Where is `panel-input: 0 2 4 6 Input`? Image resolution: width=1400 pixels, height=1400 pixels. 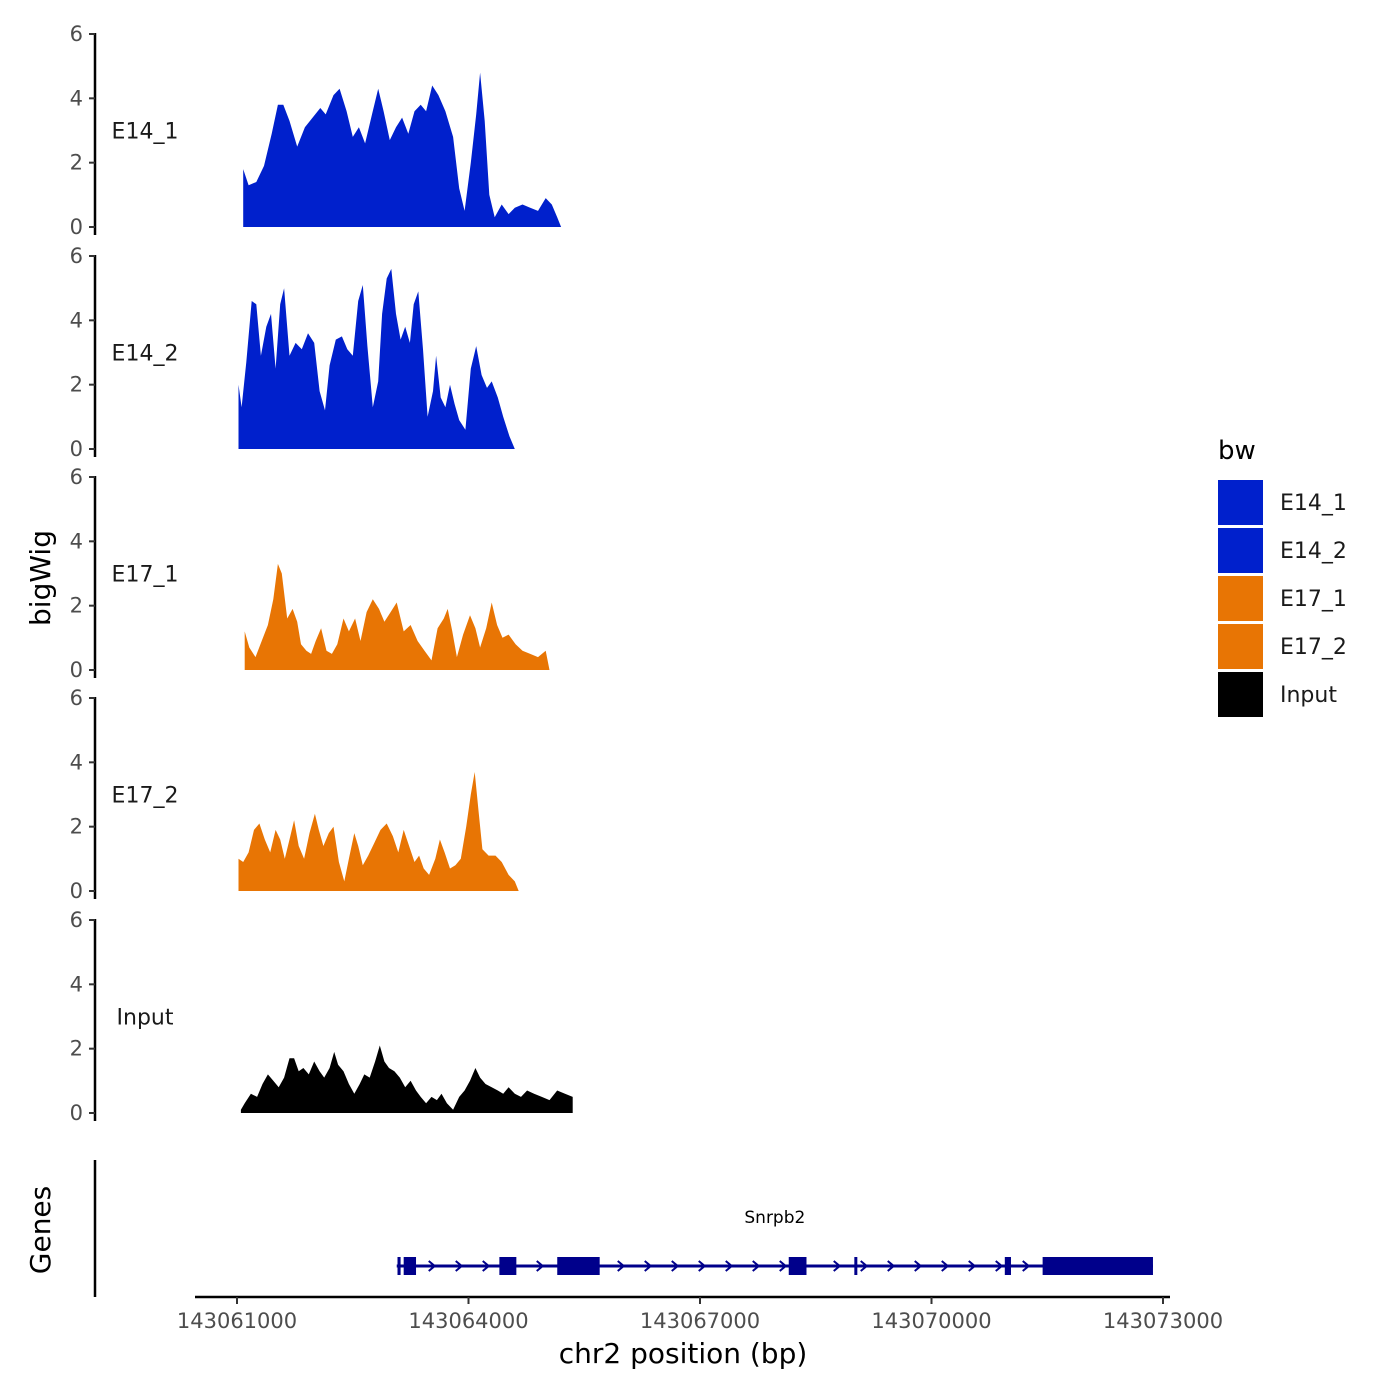
panel-input: 0 2 4 6 Input is located at coordinates (321, 1016).